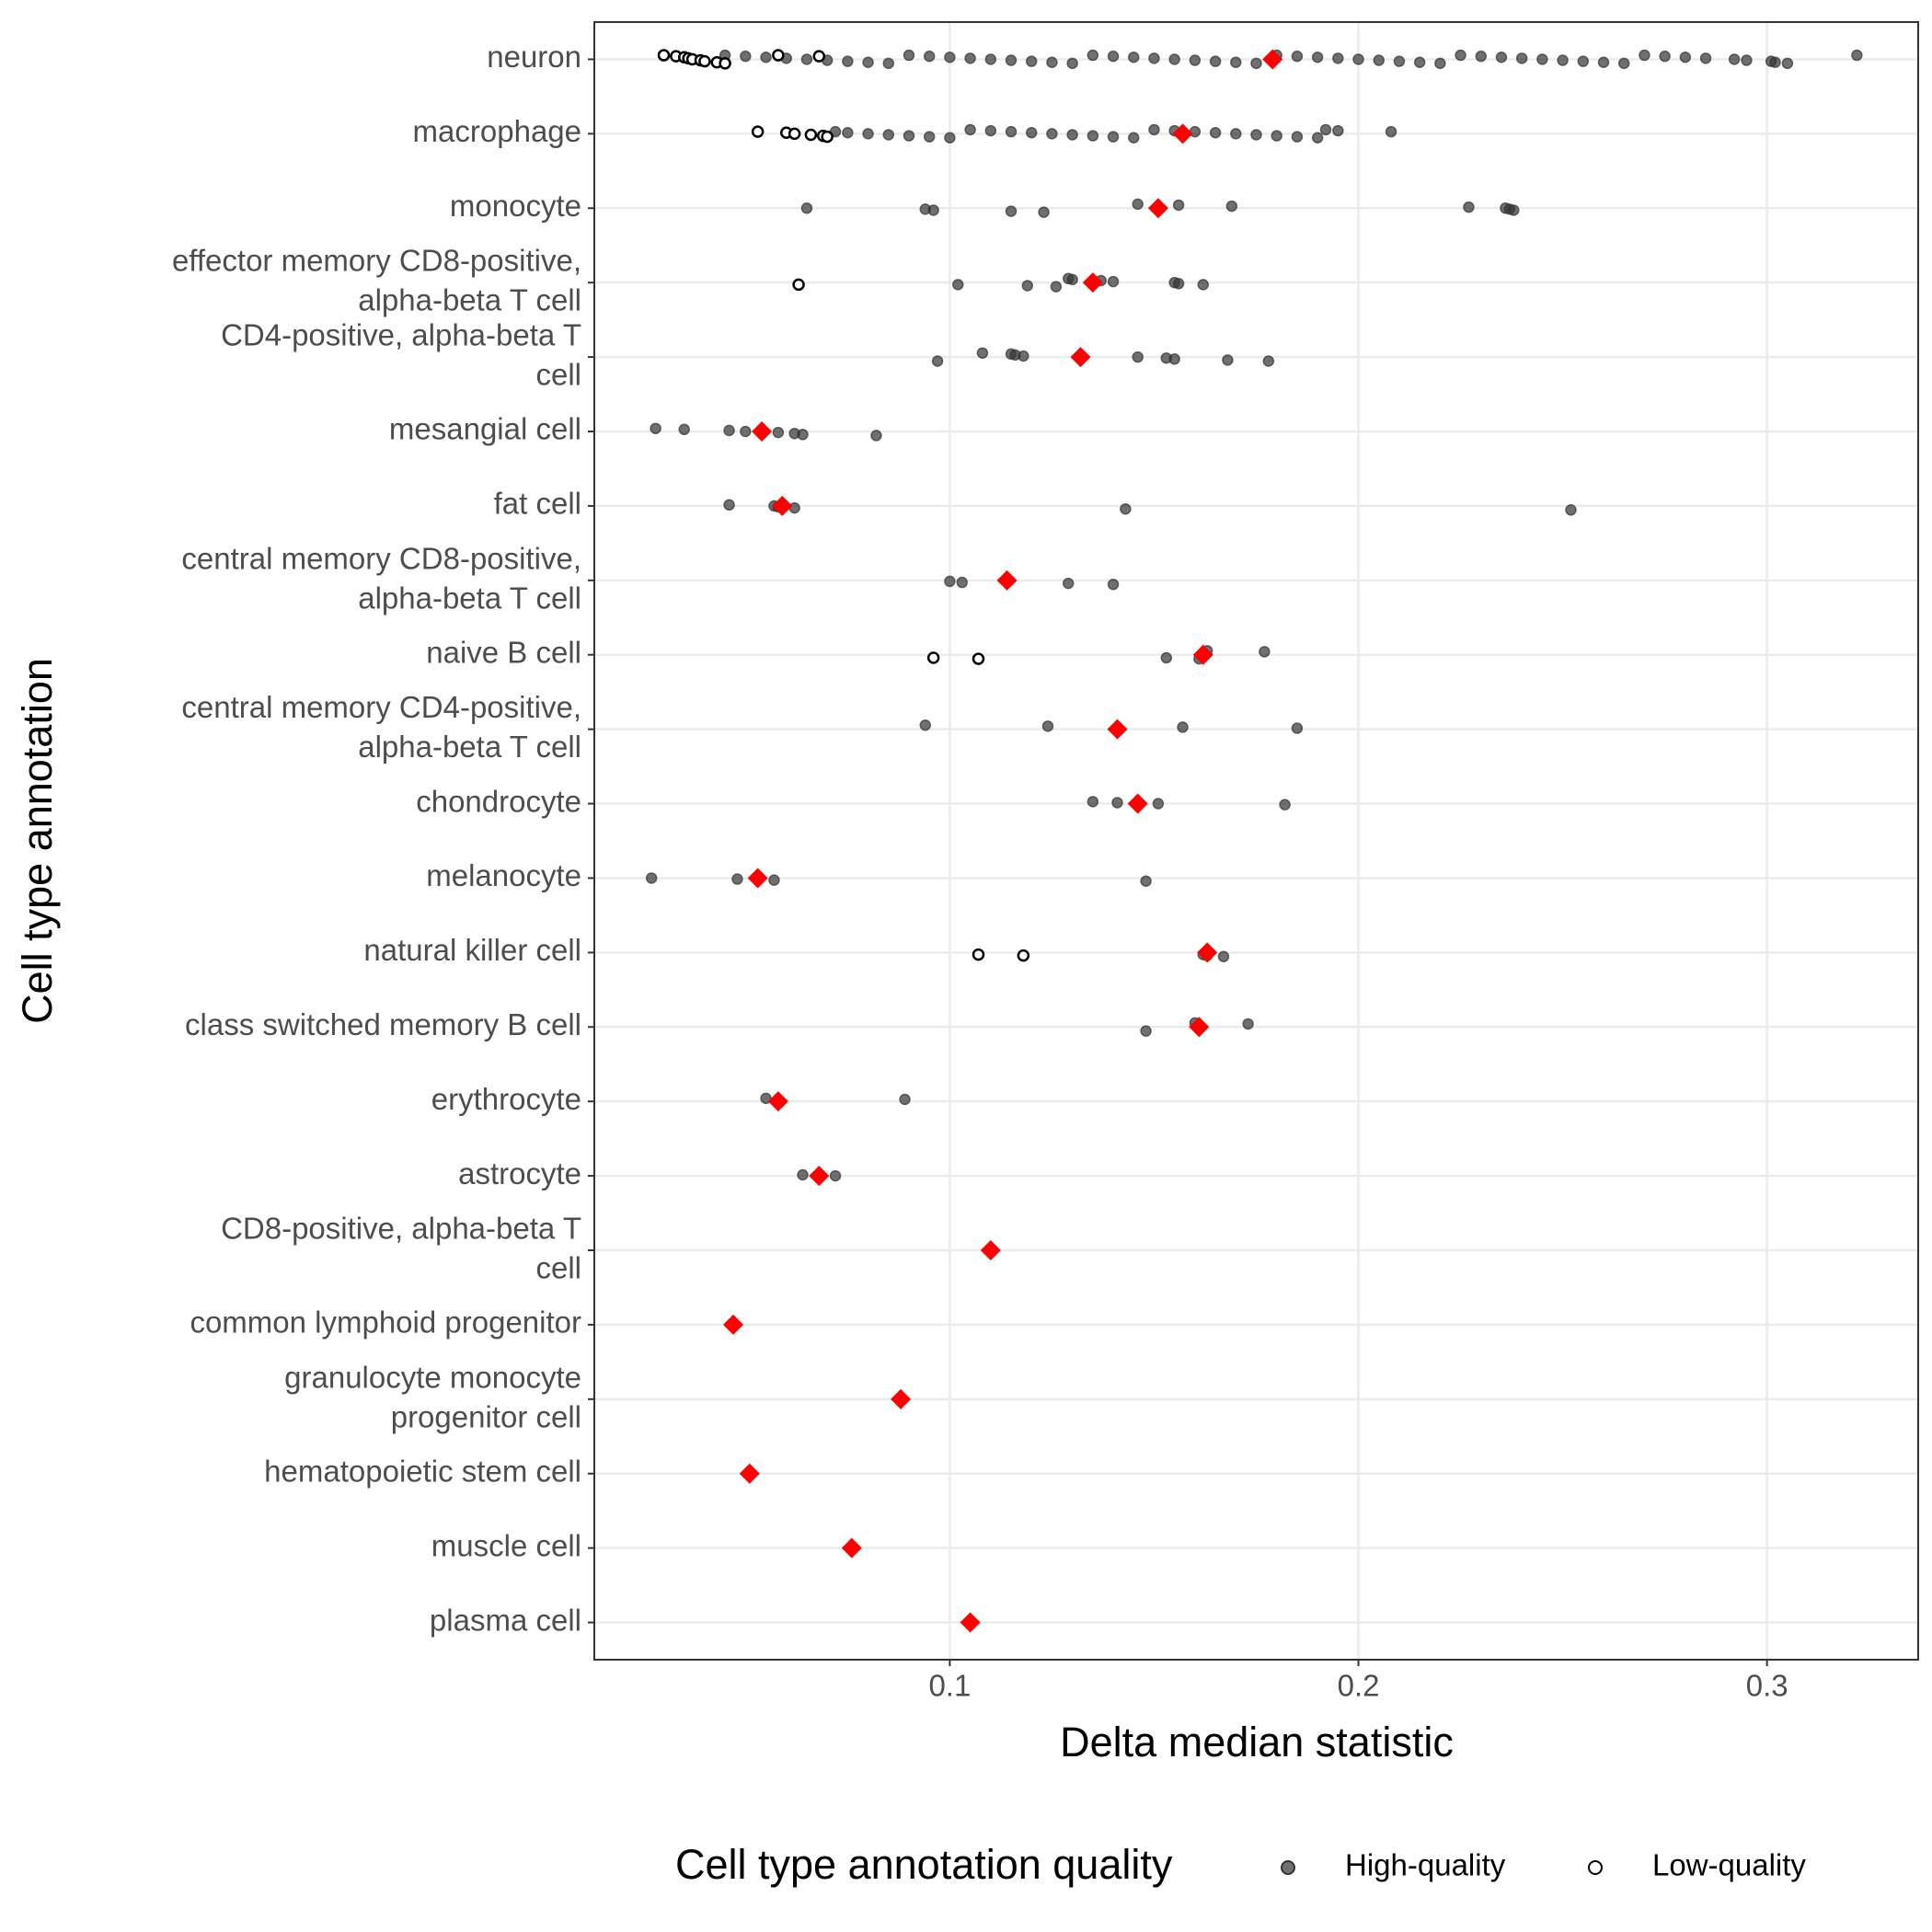 The image size is (1932, 1932). What do you see at coordinates (503, 875) in the screenshot?
I see `y-tick-label: melanocyte` at bounding box center [503, 875].